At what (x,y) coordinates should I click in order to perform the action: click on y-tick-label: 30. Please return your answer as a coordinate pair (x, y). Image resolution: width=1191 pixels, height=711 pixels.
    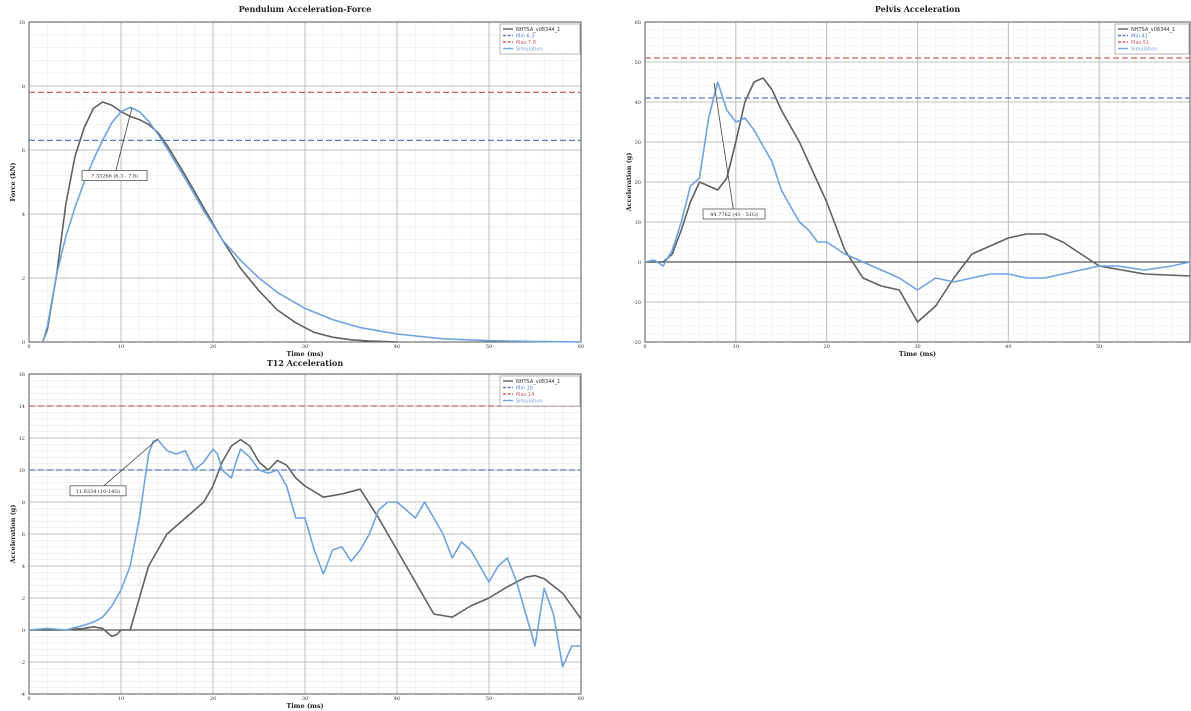
    Looking at the image, I should click on (638, 143).